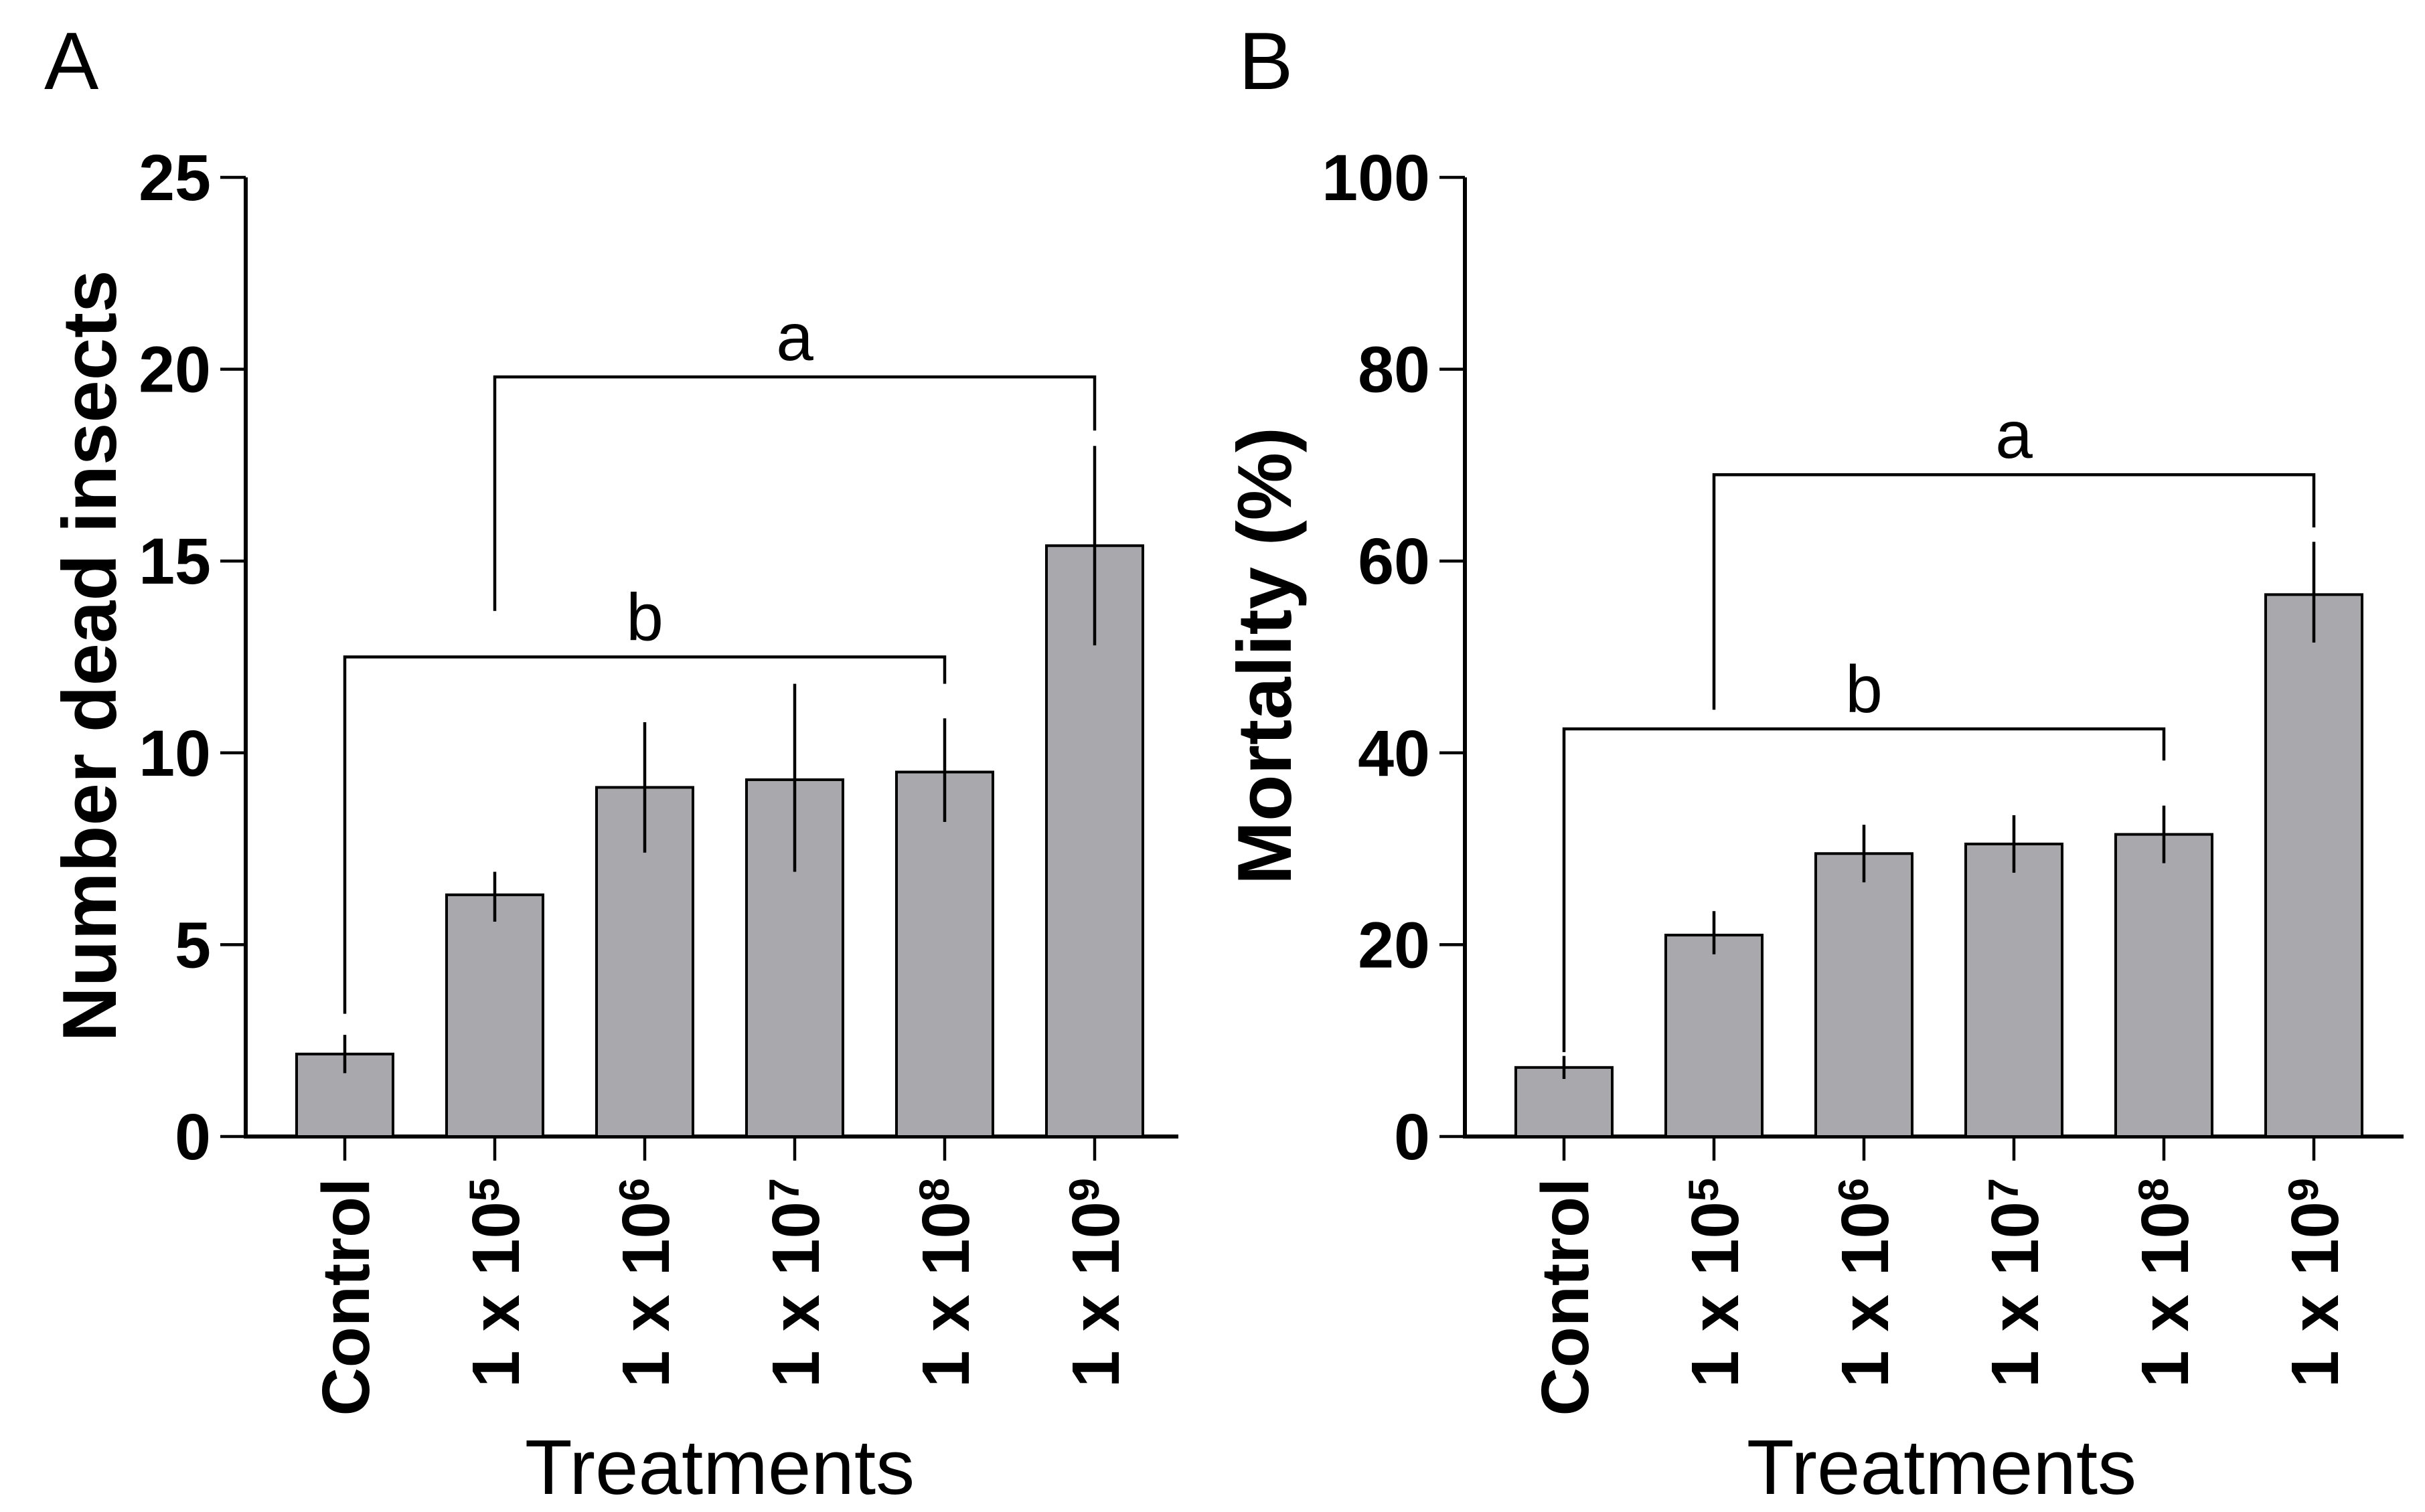  What do you see at coordinates (175, 753) in the screenshot?
I see `y-tick-label: 10` at bounding box center [175, 753].